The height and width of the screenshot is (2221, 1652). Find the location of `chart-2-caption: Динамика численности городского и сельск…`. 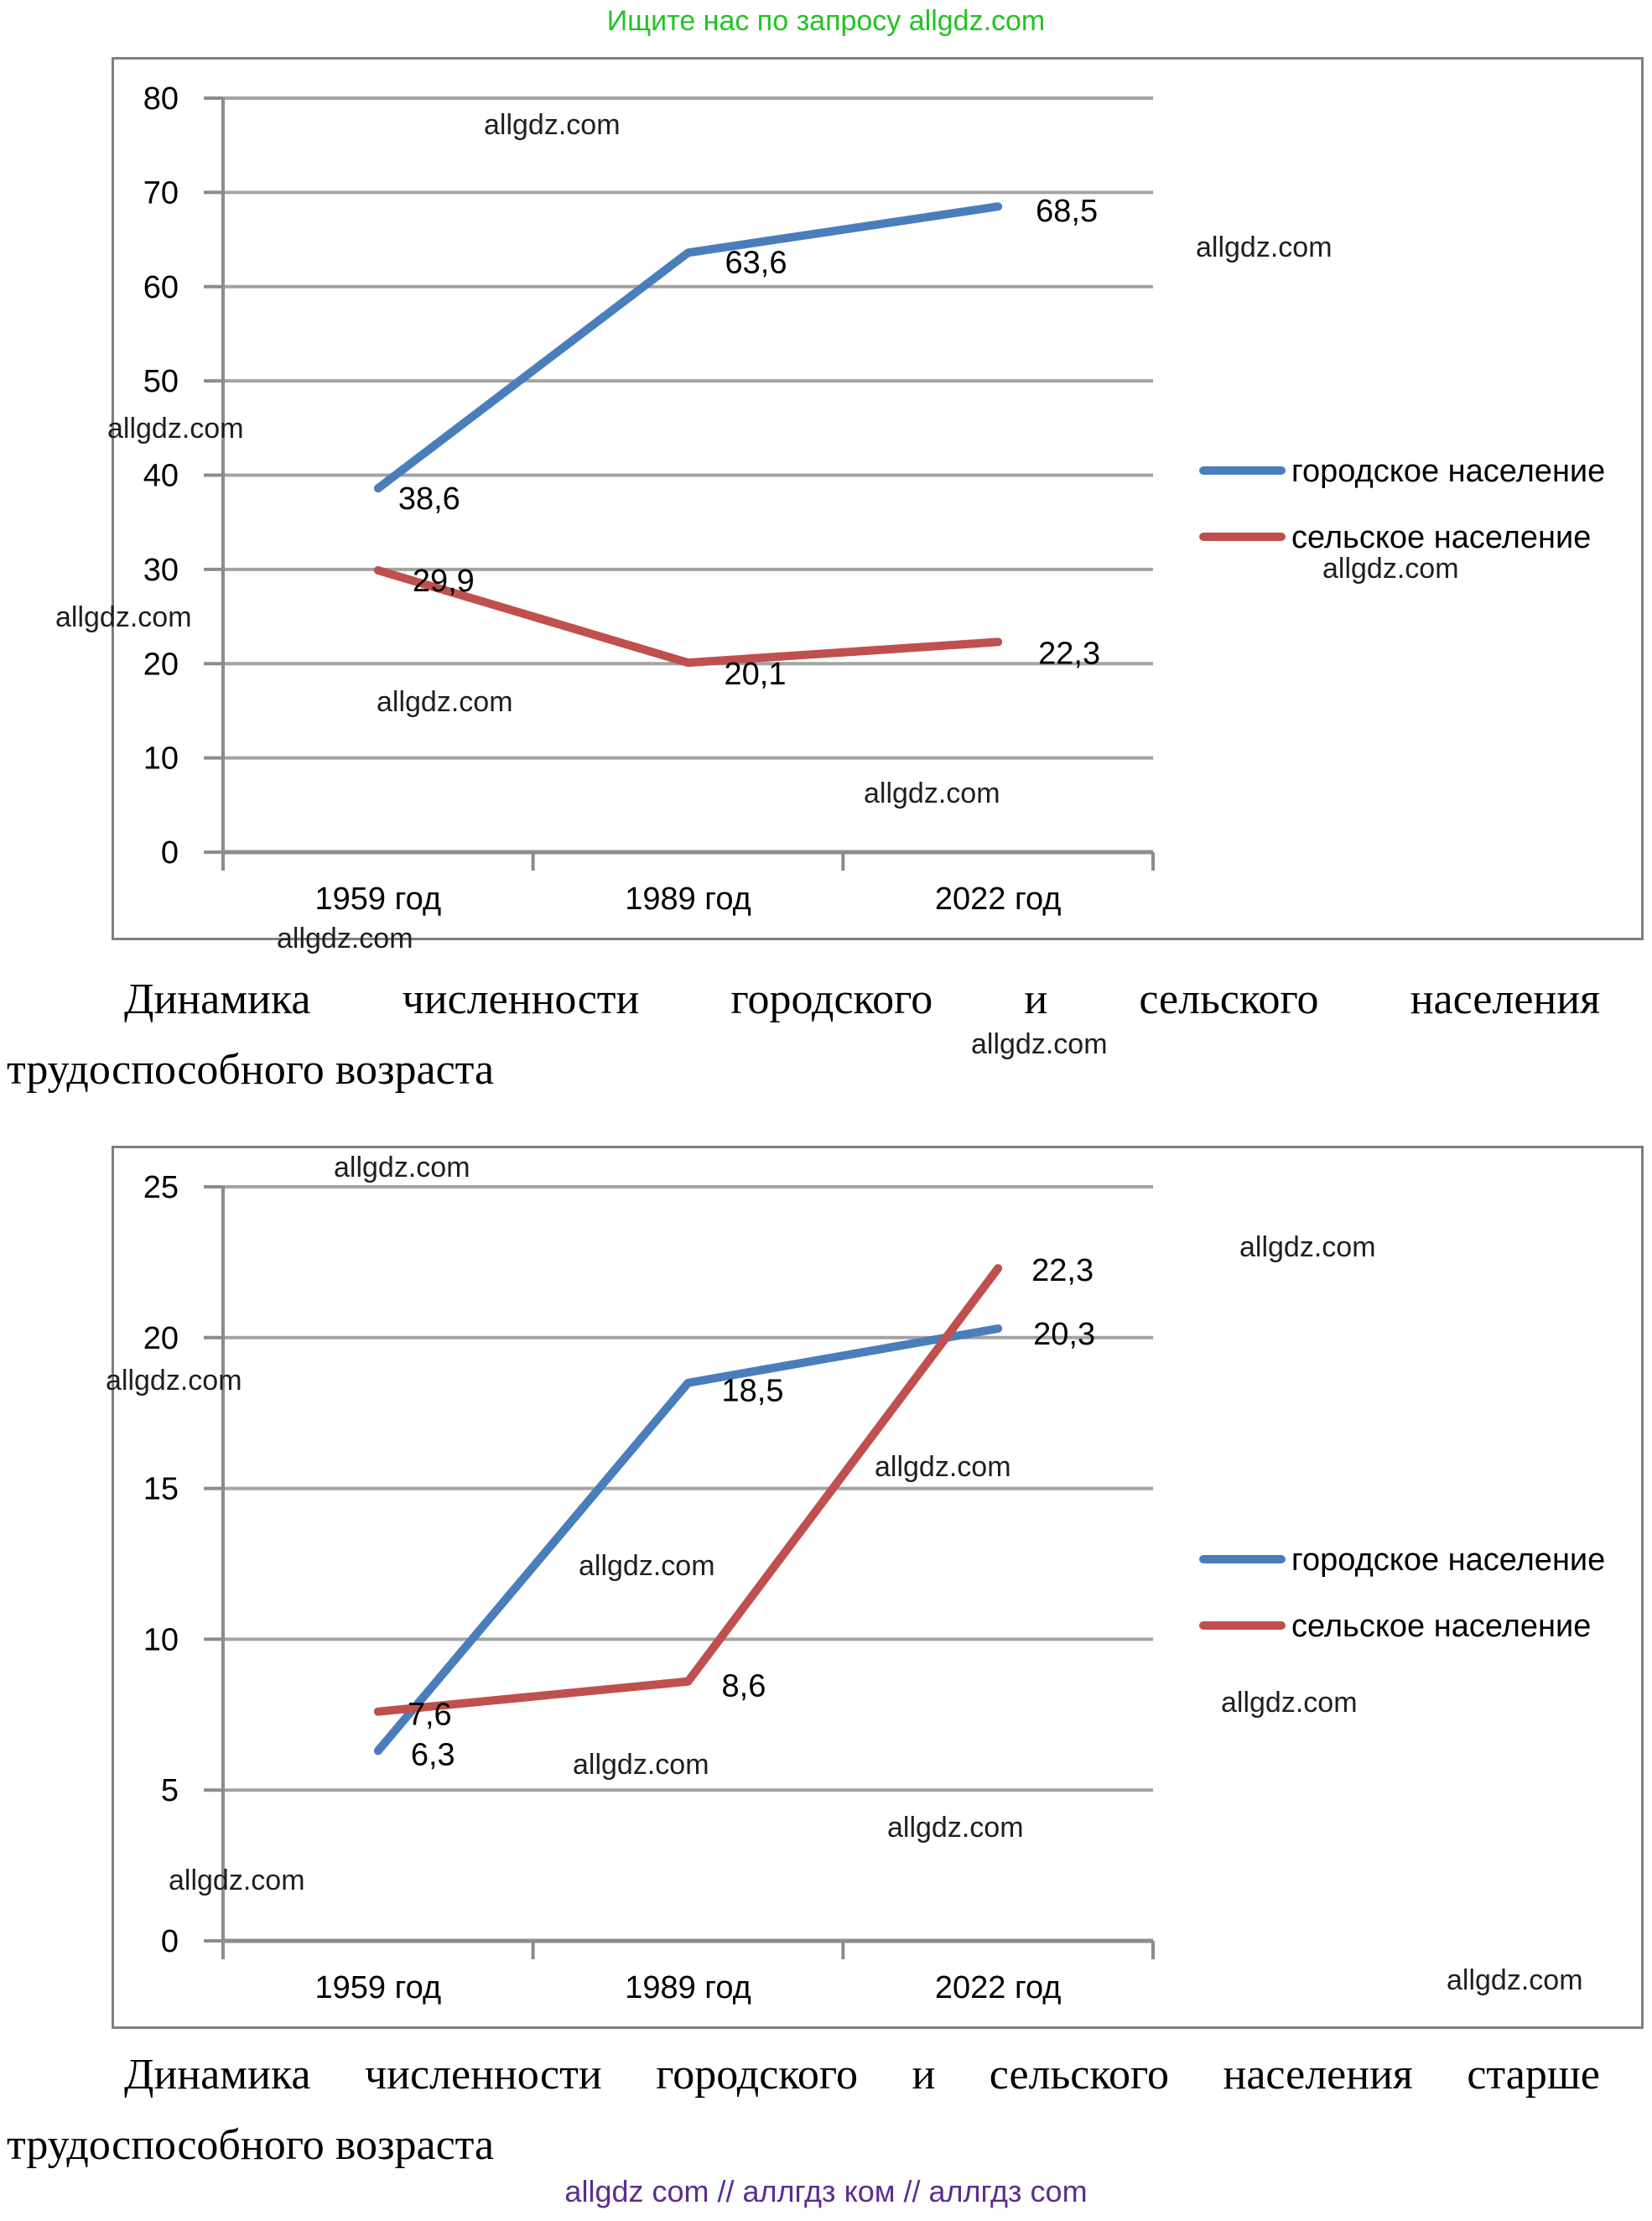

chart-2-caption: Динамика численности городского и сельск… is located at coordinates (803, 2110).